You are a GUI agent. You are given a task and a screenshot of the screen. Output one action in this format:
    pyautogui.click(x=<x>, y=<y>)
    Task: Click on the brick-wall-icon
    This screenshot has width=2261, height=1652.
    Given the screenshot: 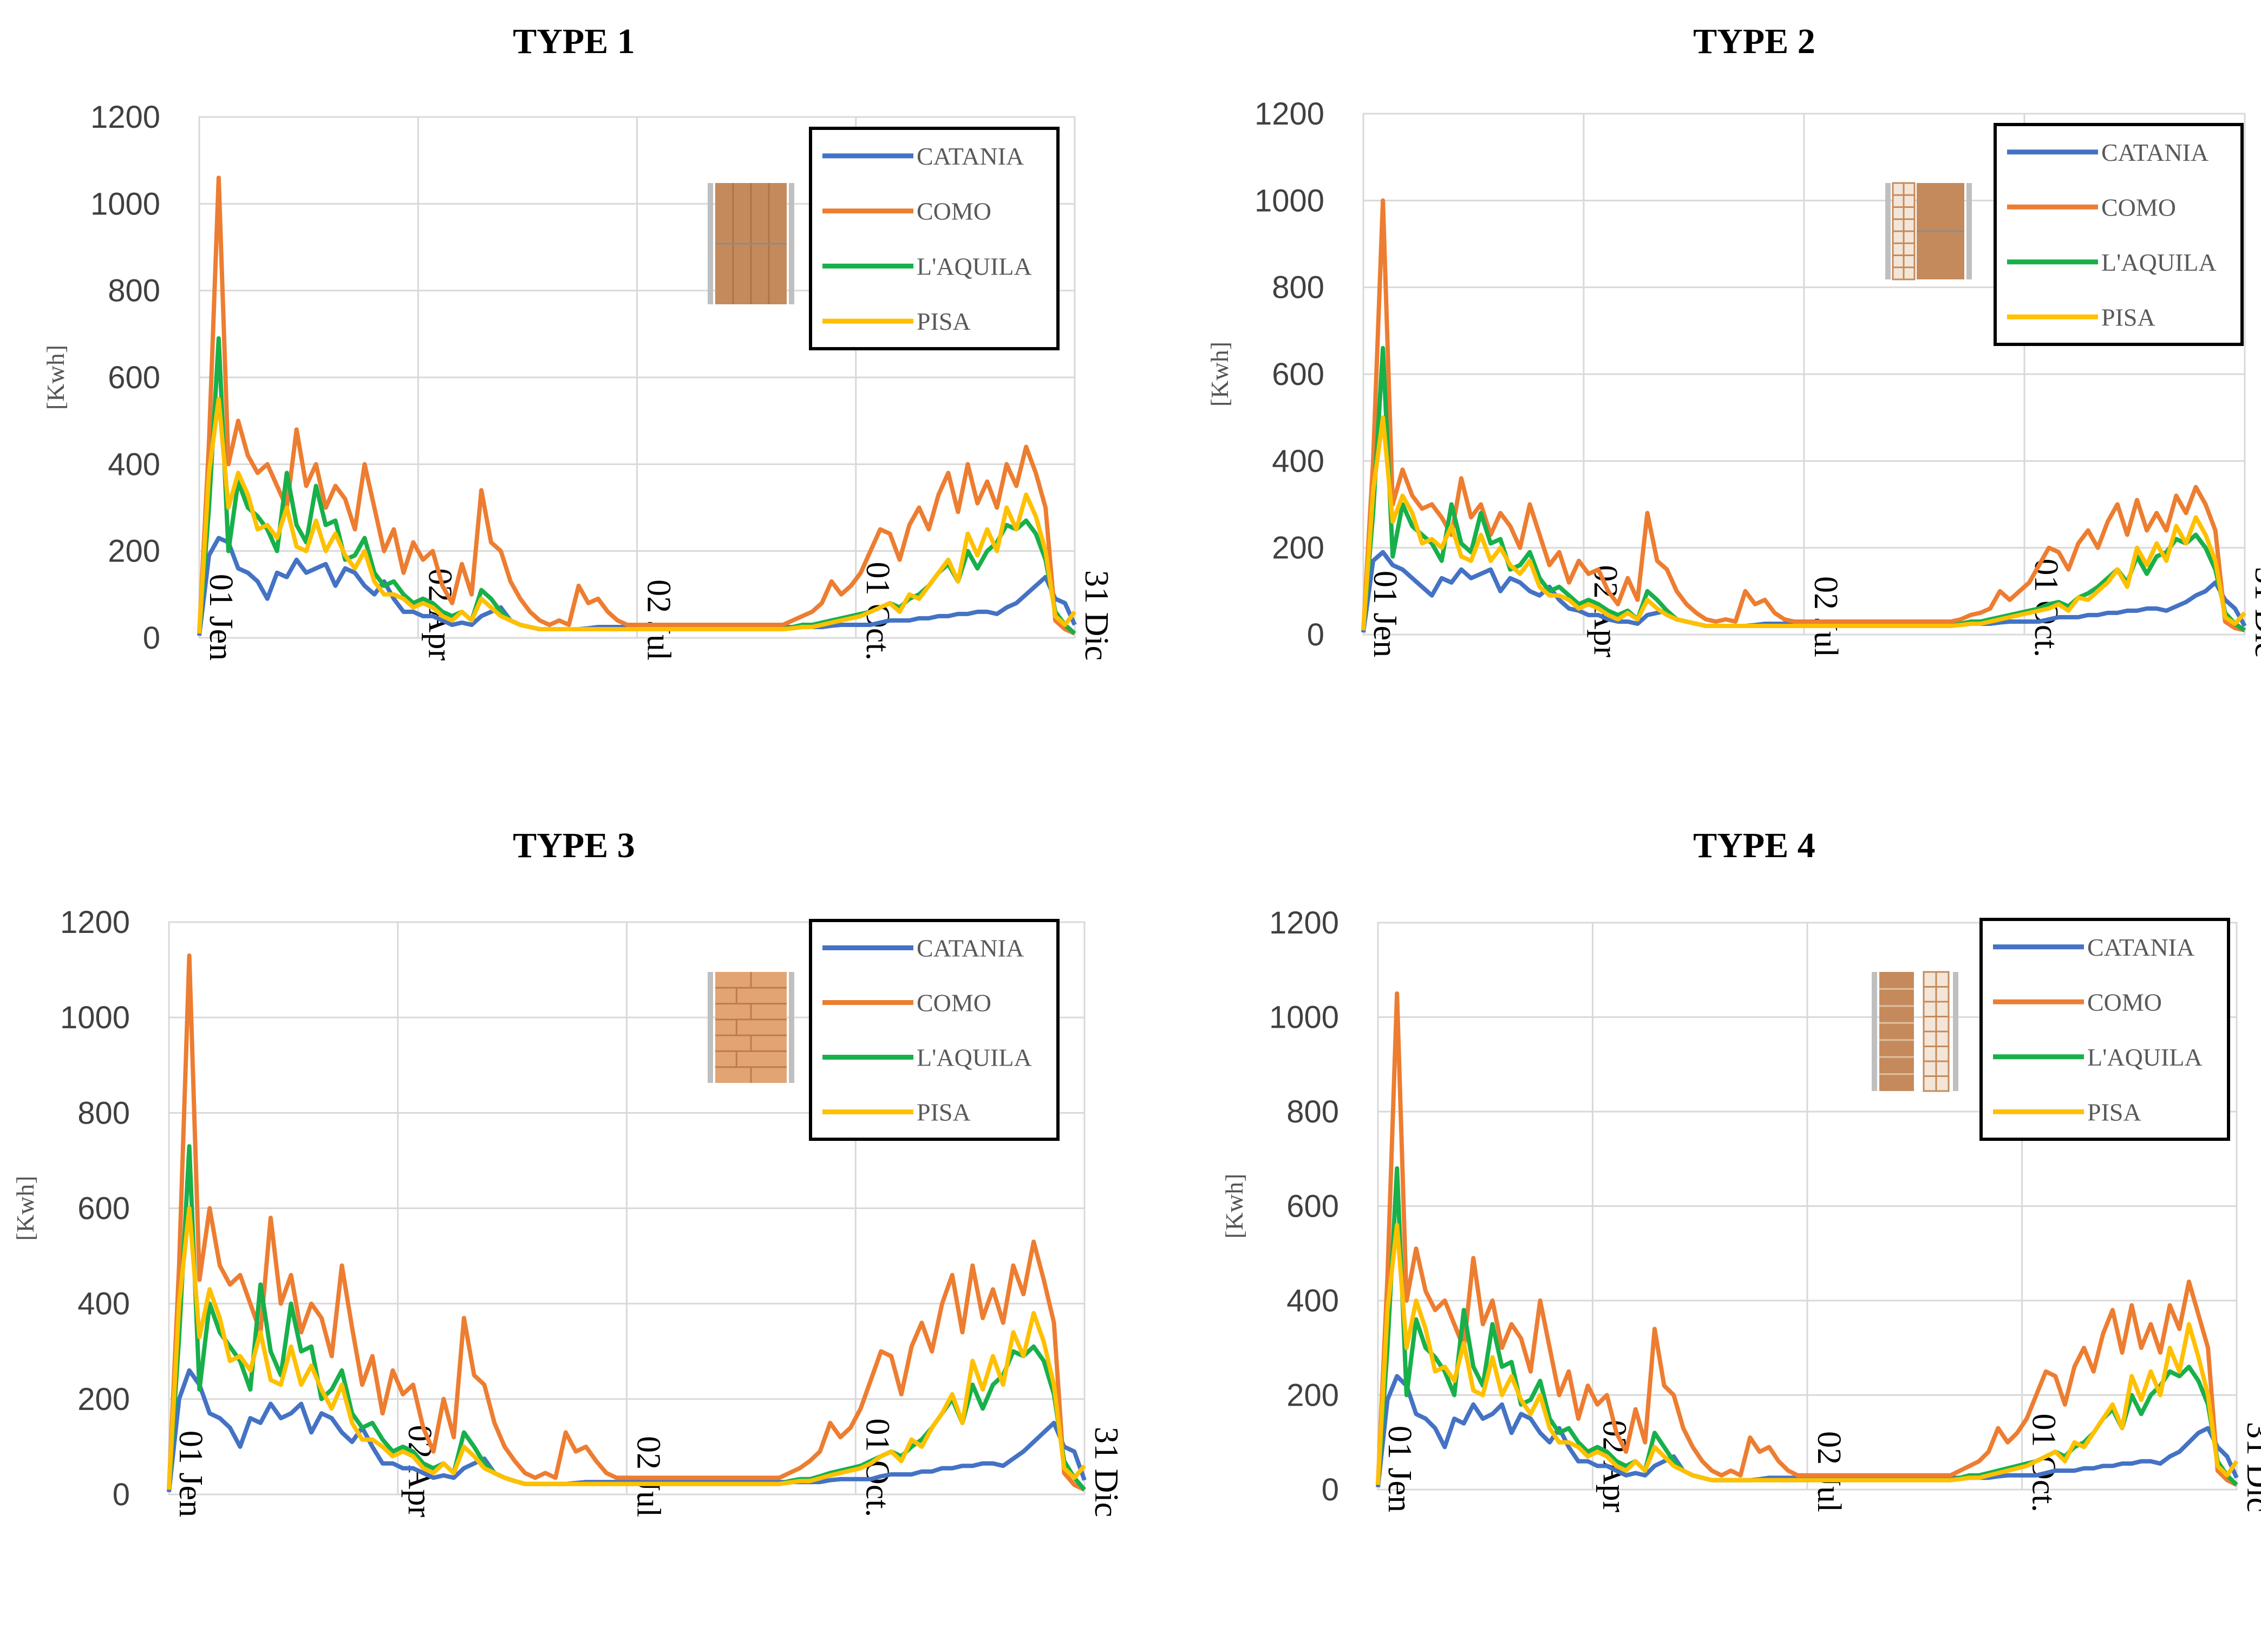 What is the action you would take?
    pyautogui.click(x=751, y=1027)
    